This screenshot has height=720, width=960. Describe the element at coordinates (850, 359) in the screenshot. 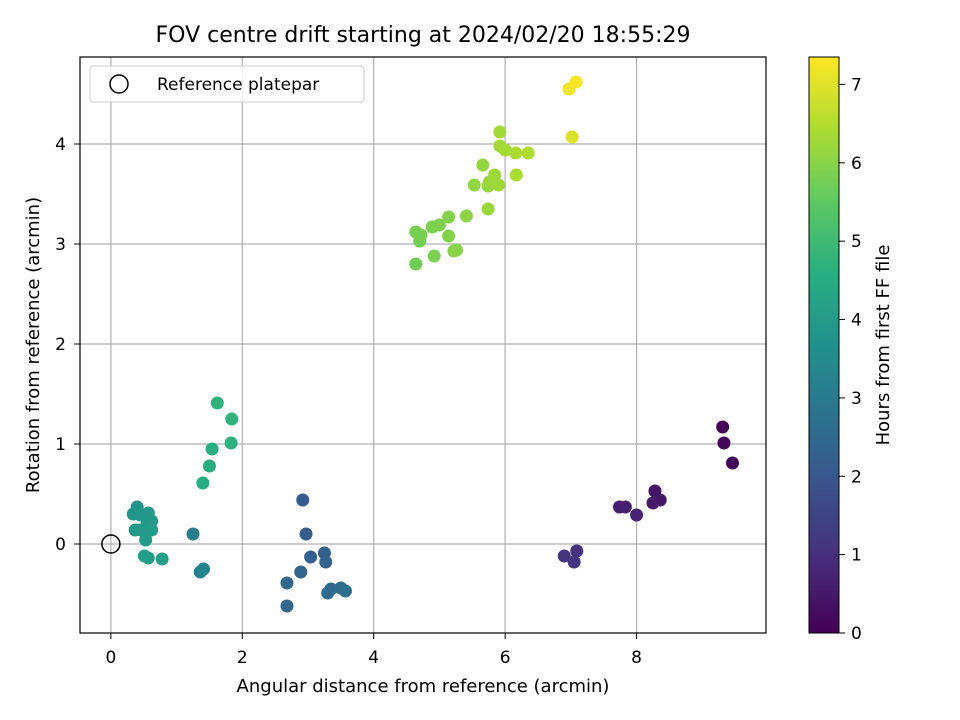

I see `colorbar-ticks: 0 1 2 3 4 5 6 7` at that location.